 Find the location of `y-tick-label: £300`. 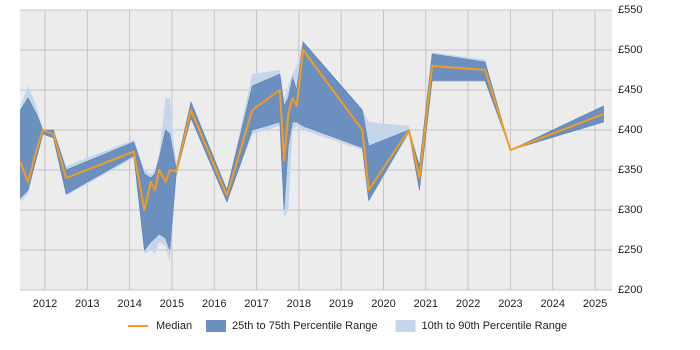

y-tick-label: £300 is located at coordinates (630, 210).